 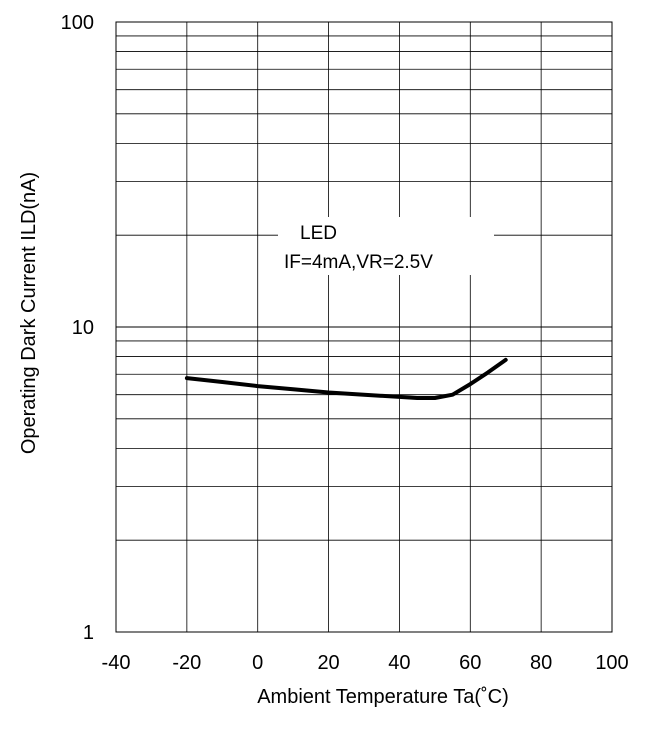 I want to click on x-axis-title: Ambient Temperature Ta(˚C), so click(x=383, y=697).